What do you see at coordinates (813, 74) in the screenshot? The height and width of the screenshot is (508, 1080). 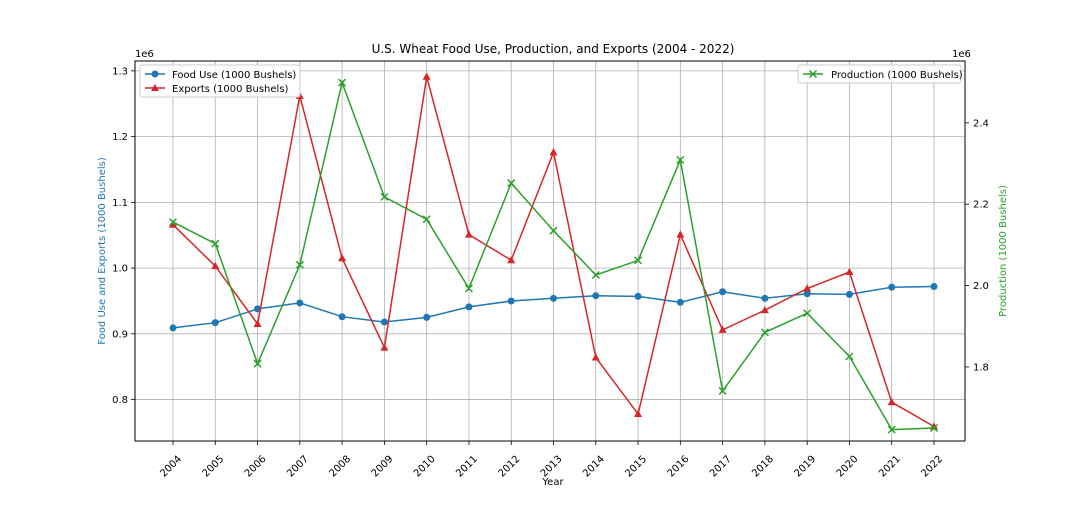 I see `legend-production-marker` at bounding box center [813, 74].